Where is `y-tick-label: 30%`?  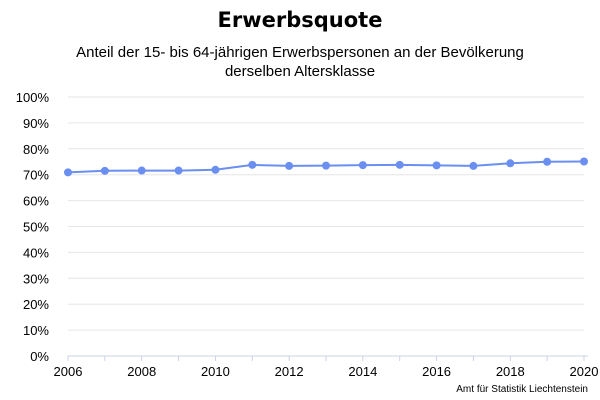 y-tick-label: 30% is located at coordinates (36, 278).